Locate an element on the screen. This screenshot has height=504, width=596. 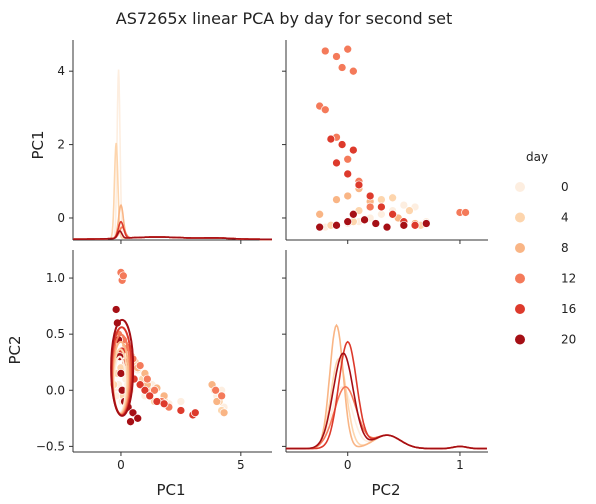
panel-pc1-diagonal: 0 2 4 is located at coordinates (164, 142).